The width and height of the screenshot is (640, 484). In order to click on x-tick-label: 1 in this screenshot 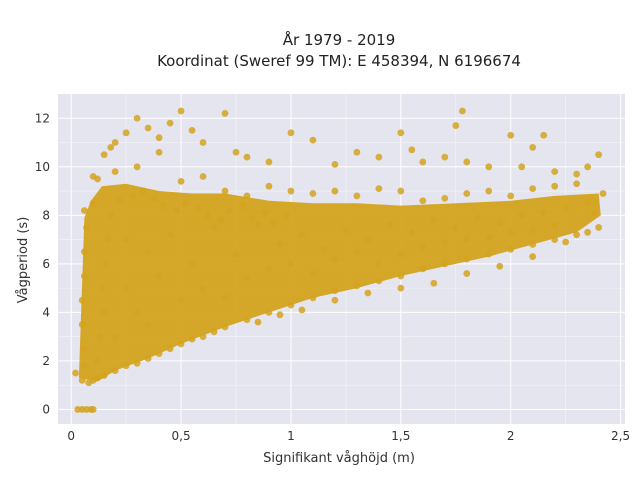, I will do `click(291, 436)`.